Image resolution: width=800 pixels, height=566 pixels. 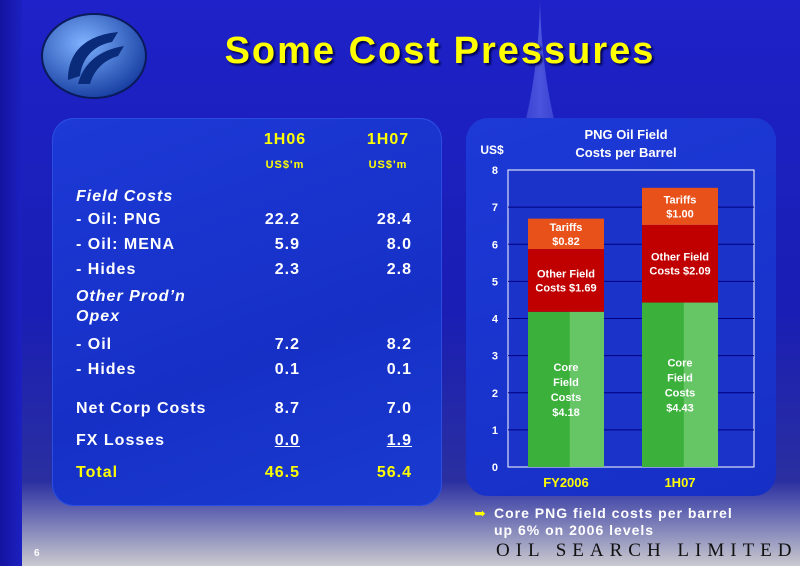 What do you see at coordinates (495, 431) in the screenshot?
I see `y-tick-label: 1` at bounding box center [495, 431].